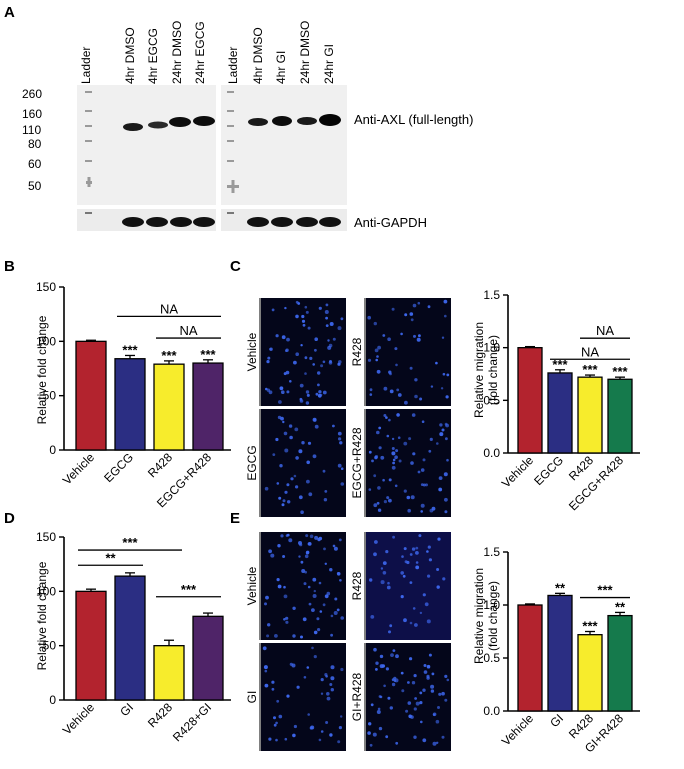  What do you see at coordinates (493, 616) in the screenshot?
I see `chart-e-ylabel-line2: (fold change)` at bounding box center [493, 616].